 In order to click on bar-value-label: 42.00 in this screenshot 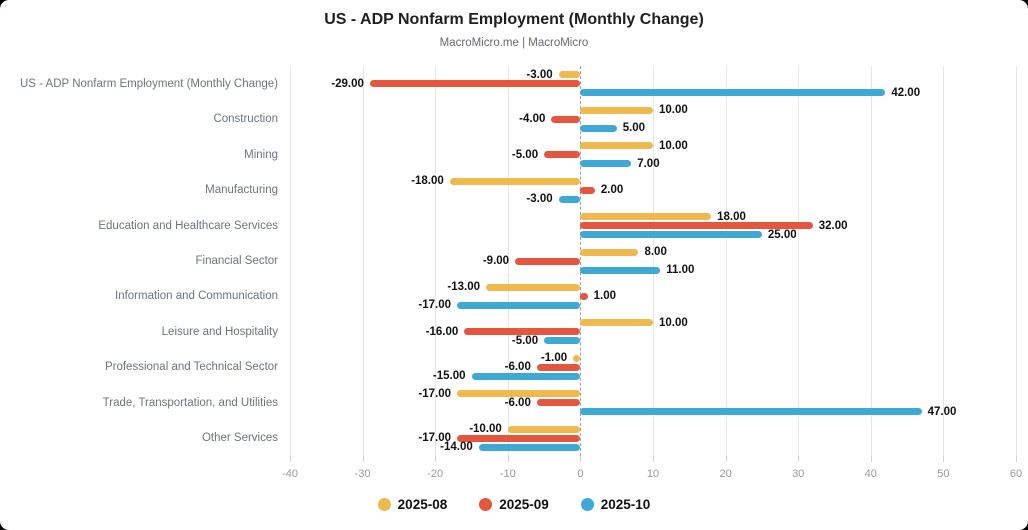, I will do `click(906, 92)`.